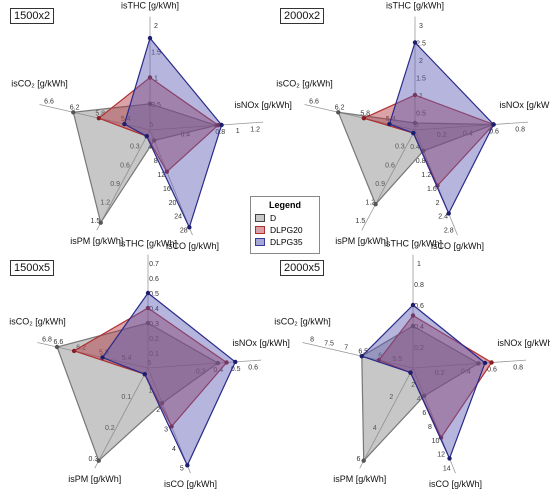 The image size is (550, 495). I want to click on 1500x5-tick-pm-1: 0.2, so click(110, 428).